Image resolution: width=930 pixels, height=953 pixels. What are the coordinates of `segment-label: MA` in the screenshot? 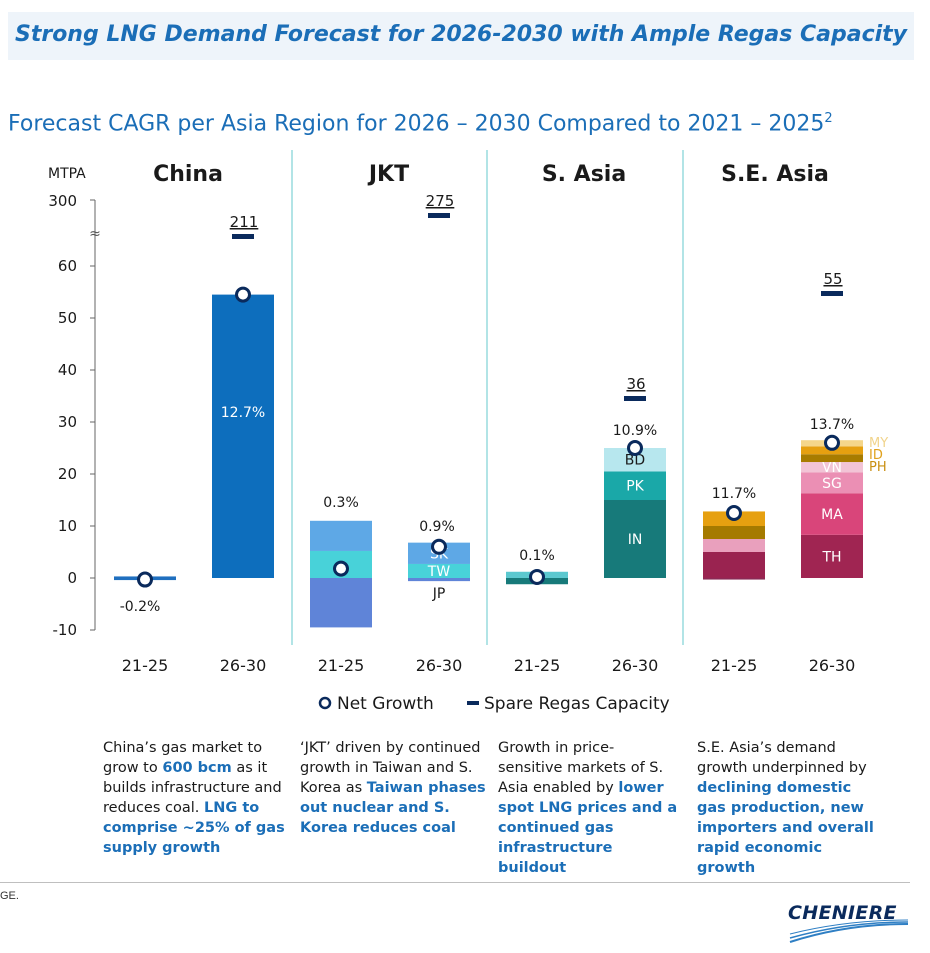 It's located at (832, 515).